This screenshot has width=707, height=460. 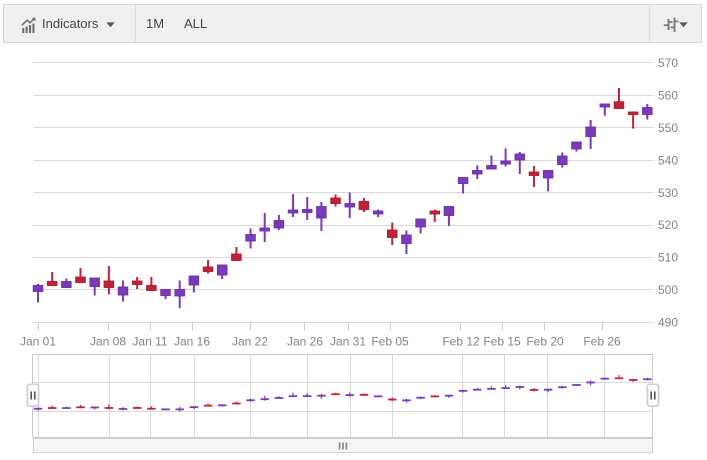 I want to click on svg-text: Feb 15, so click(x=502, y=342).